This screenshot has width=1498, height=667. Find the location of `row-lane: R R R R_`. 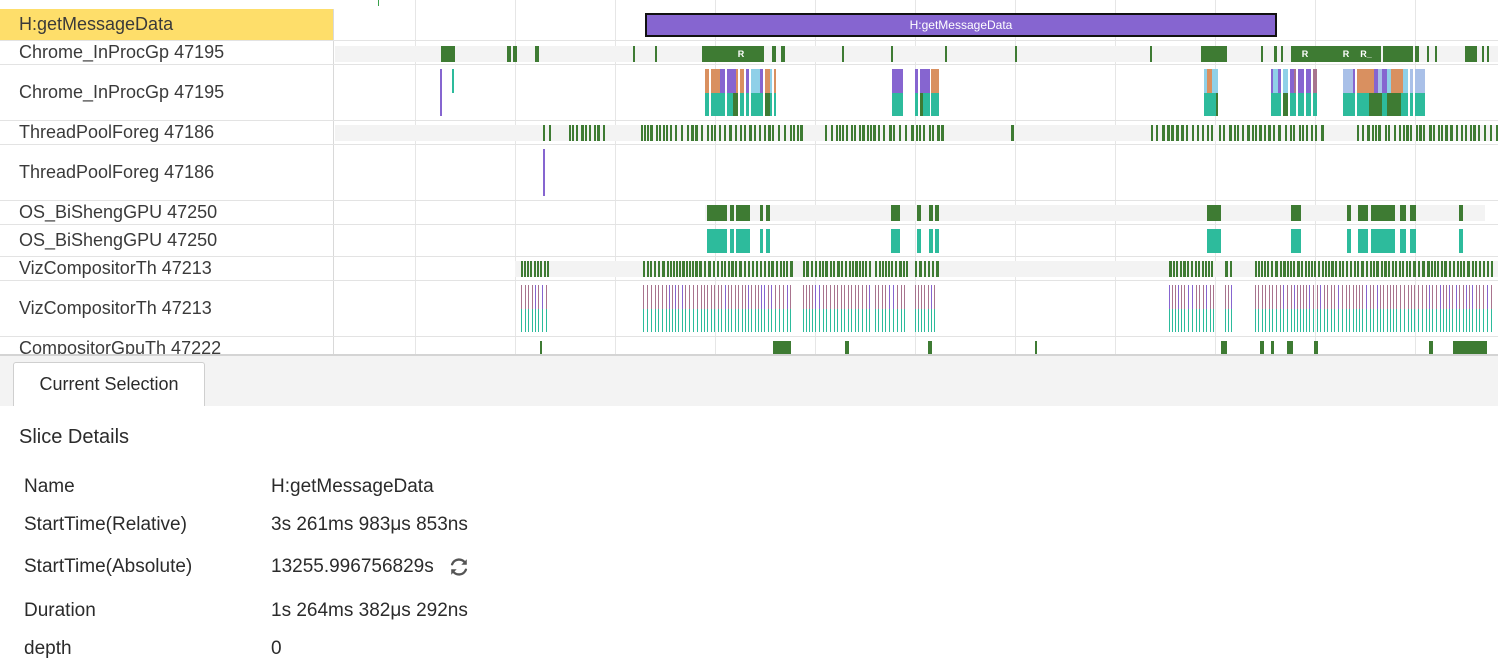

row-lane: R R R R_ is located at coordinates (916, 52).